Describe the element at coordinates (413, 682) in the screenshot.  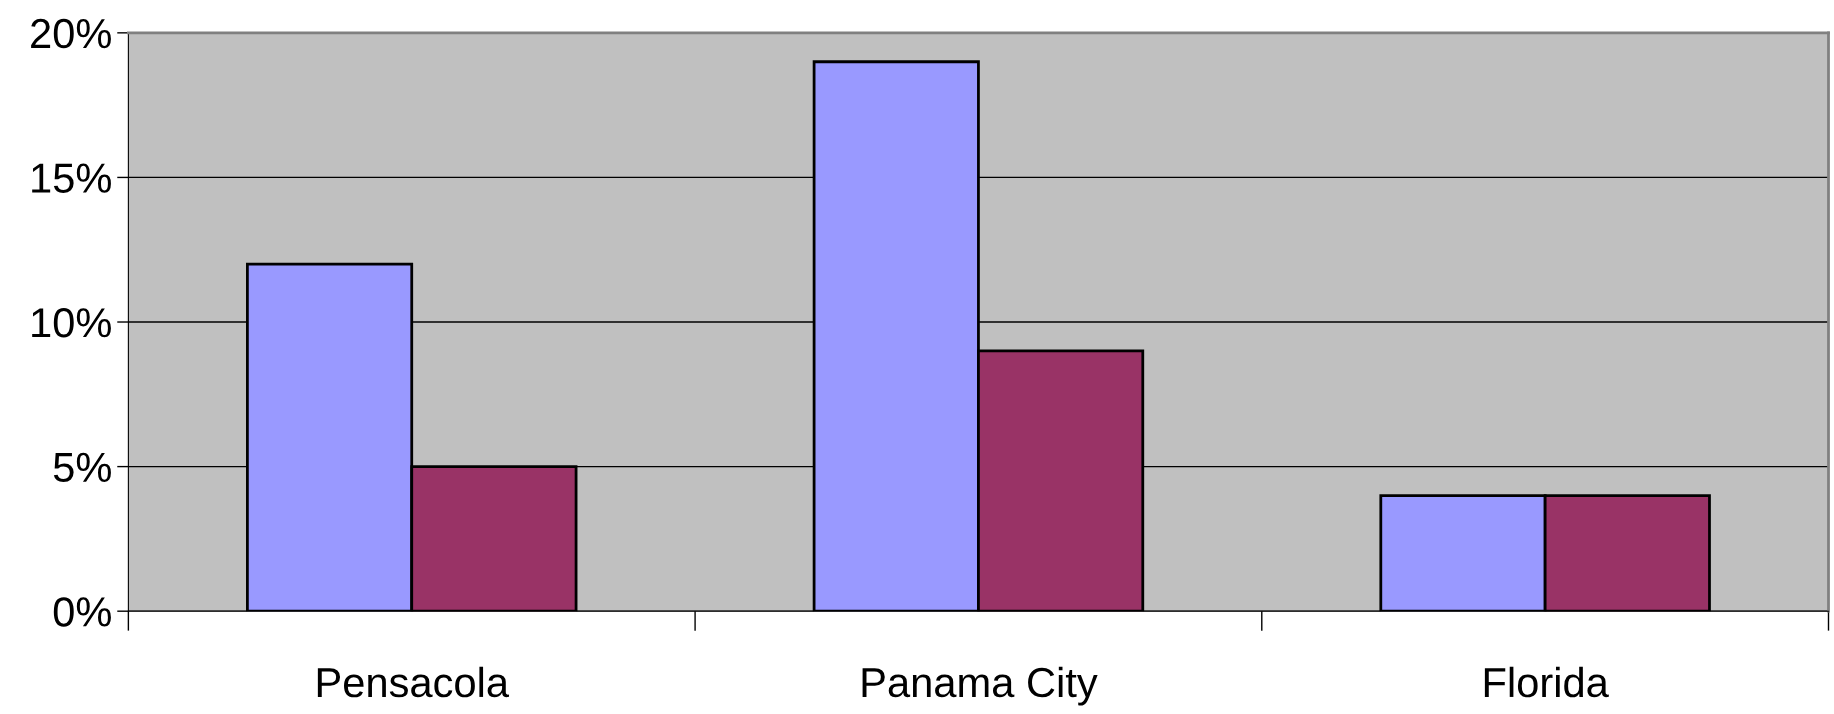
I see `x-tick-label: Pensacola` at that location.